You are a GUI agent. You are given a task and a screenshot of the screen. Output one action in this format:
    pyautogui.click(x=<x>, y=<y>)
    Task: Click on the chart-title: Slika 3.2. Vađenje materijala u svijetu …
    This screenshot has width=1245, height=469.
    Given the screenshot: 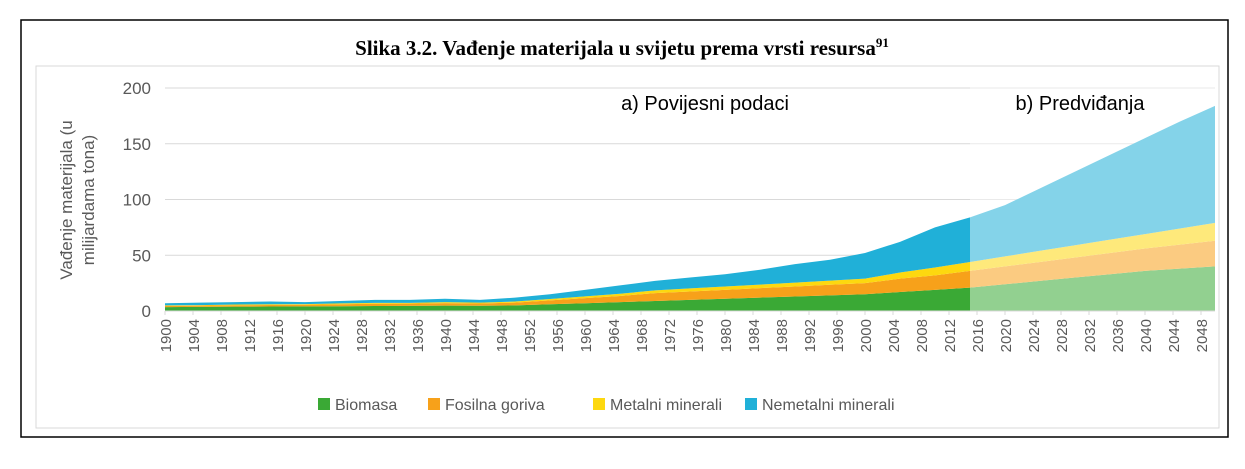 What is the action you would take?
    pyautogui.click(x=622, y=47)
    